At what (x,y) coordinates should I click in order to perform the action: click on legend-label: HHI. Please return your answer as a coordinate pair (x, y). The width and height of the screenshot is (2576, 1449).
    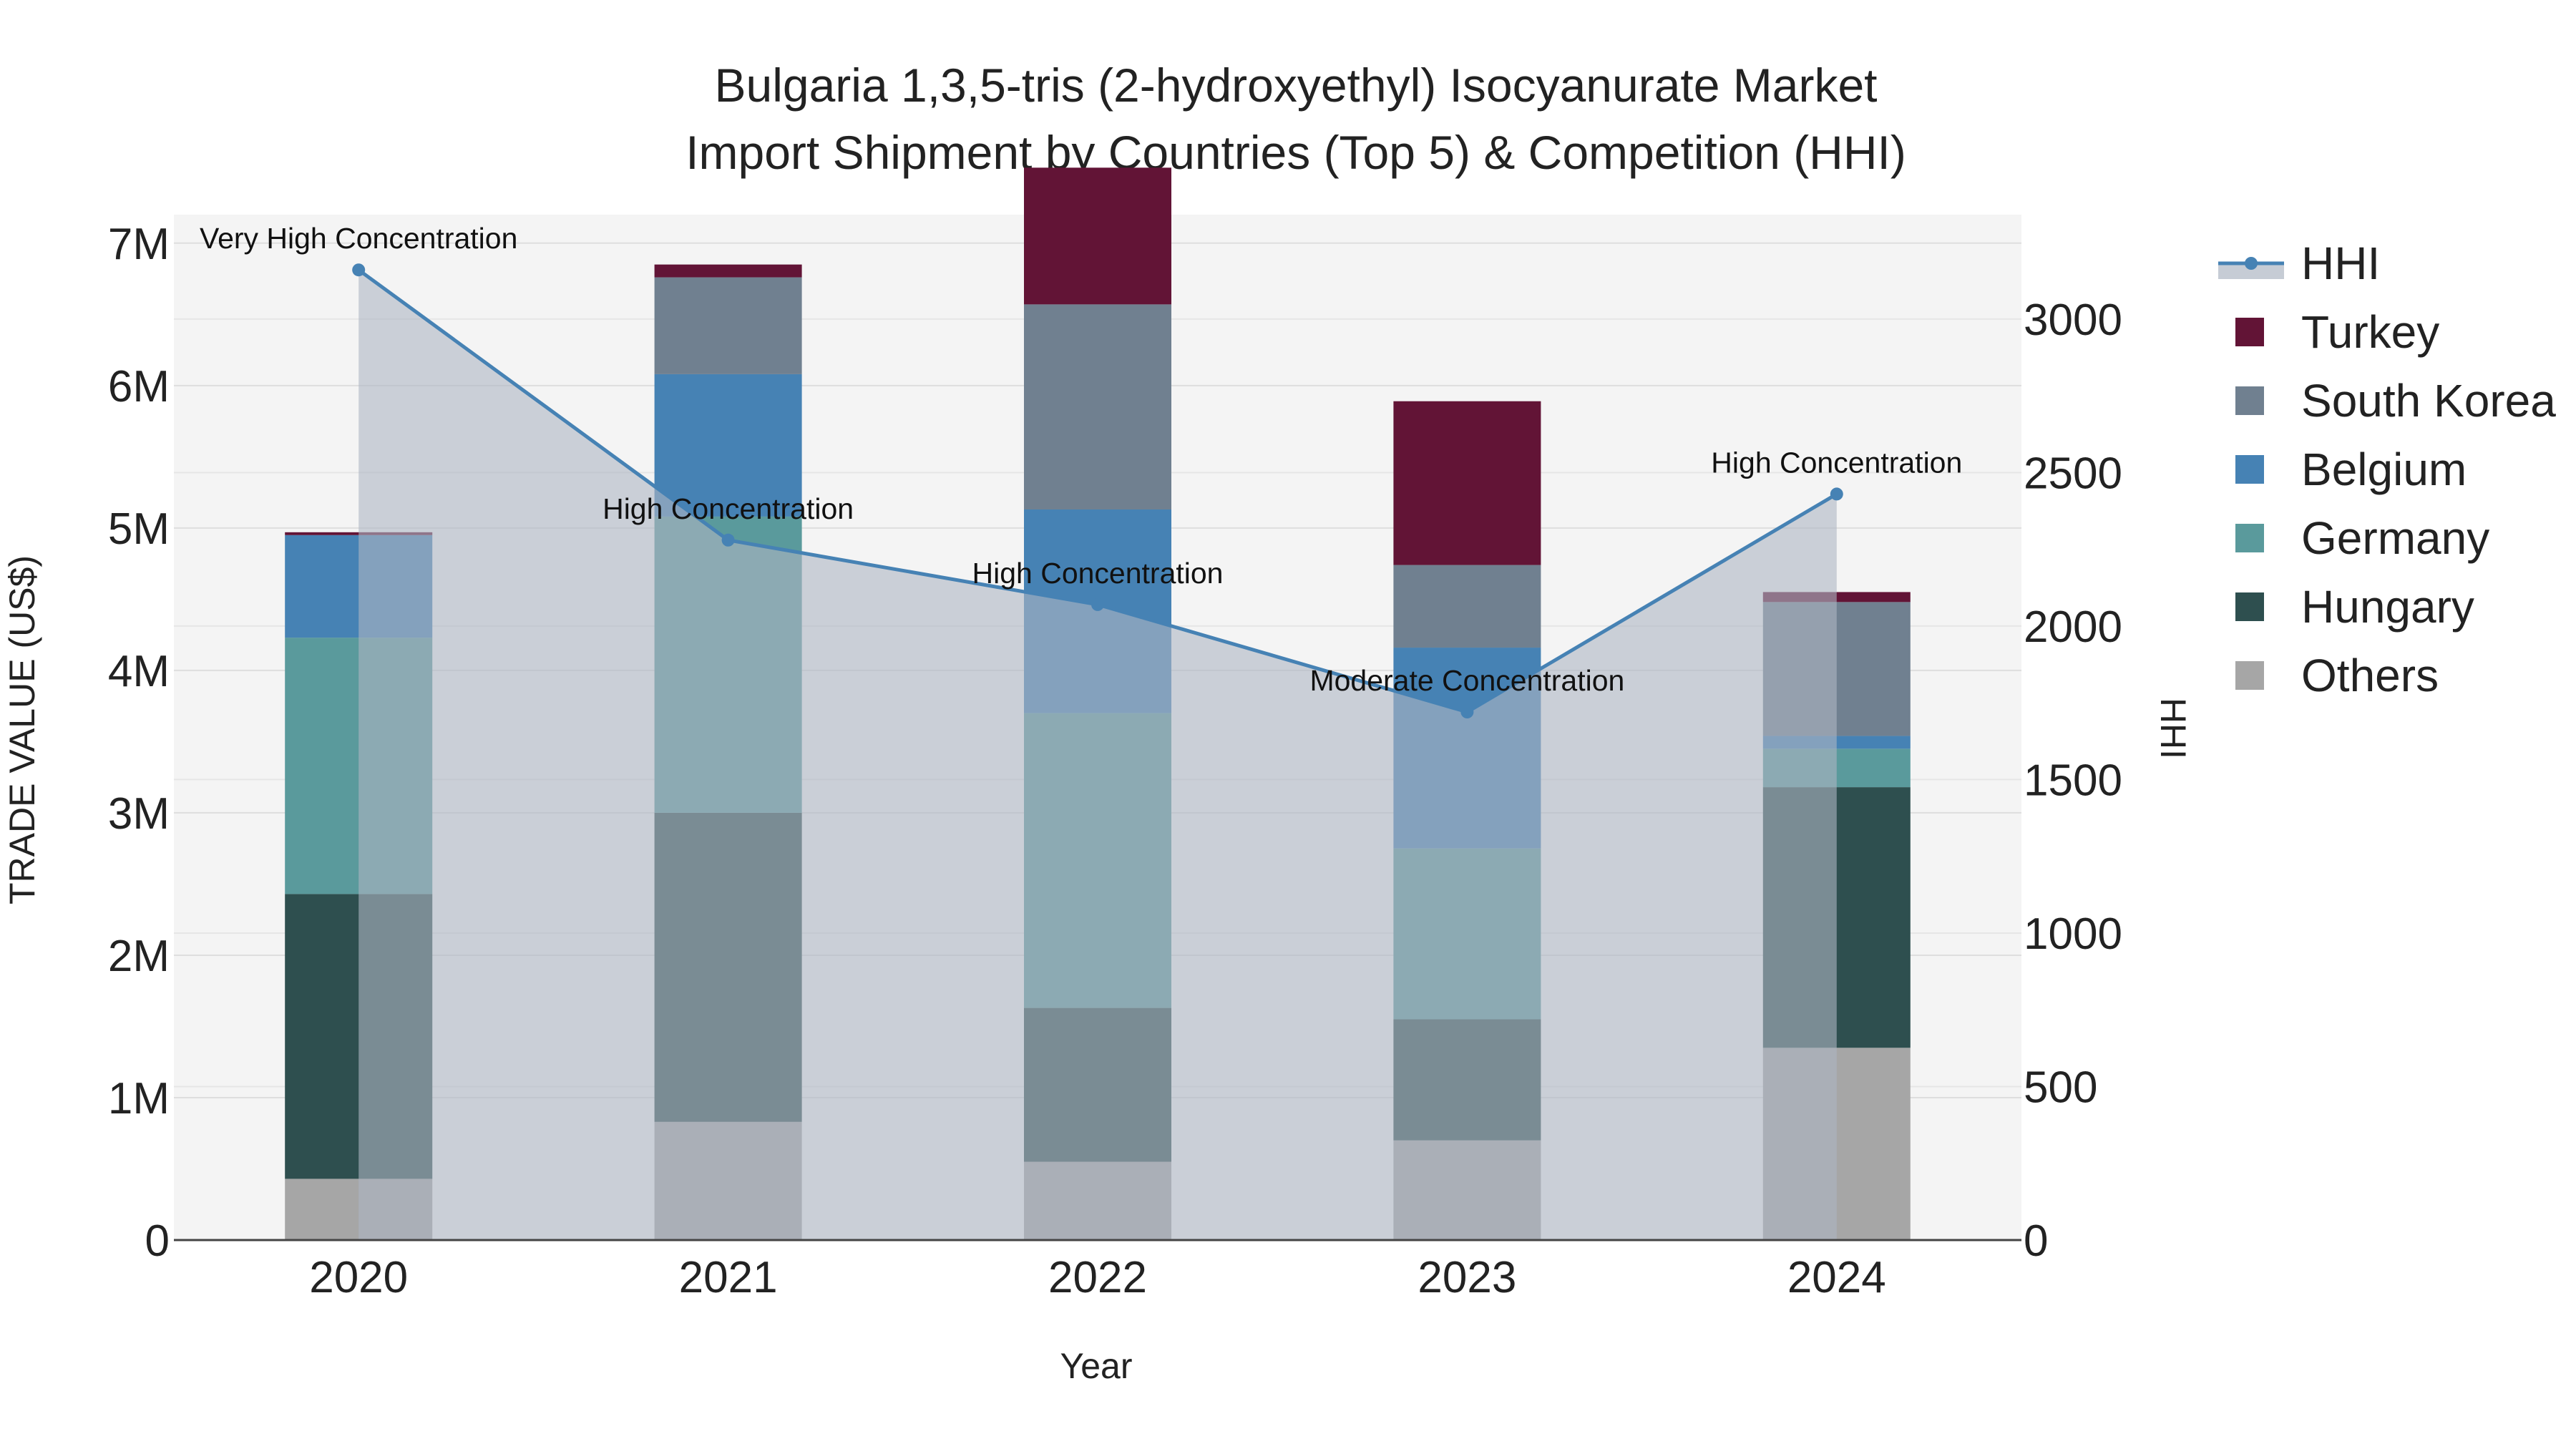
    Looking at the image, I should click on (2340, 263).